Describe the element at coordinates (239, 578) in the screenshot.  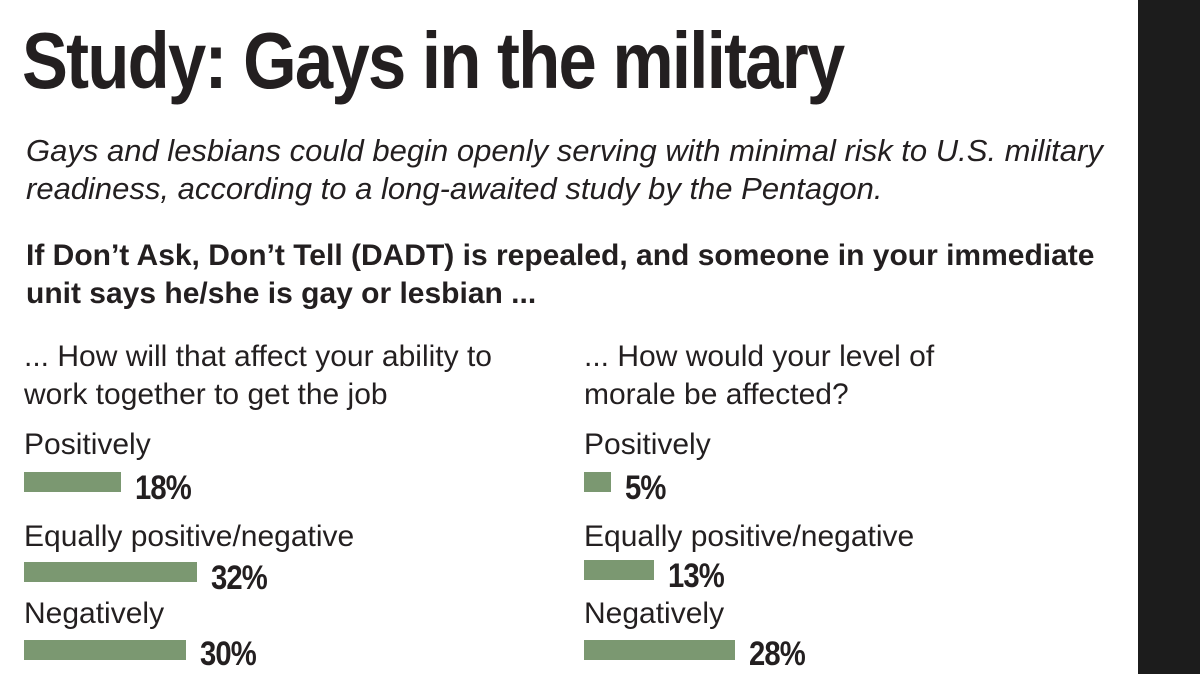
I see `value-label: 32%` at that location.